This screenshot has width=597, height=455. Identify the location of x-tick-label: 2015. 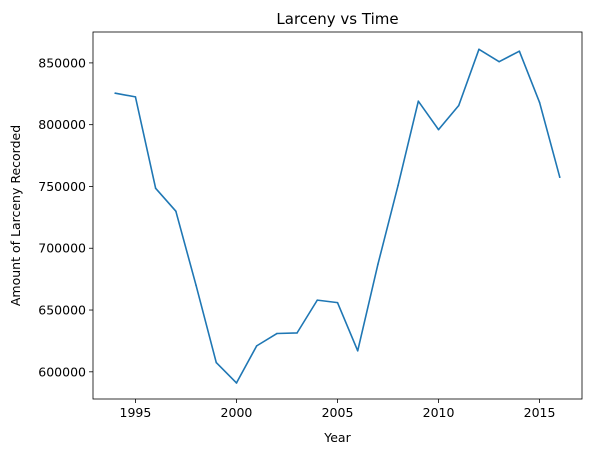
(540, 412).